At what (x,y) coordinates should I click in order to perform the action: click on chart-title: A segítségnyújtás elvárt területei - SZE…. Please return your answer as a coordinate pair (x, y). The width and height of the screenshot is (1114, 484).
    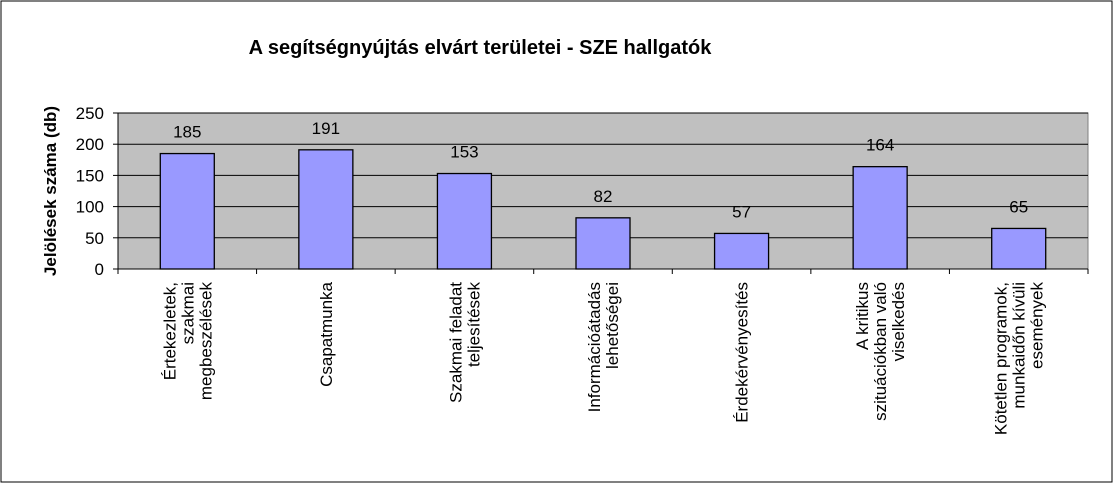
    Looking at the image, I should click on (481, 48).